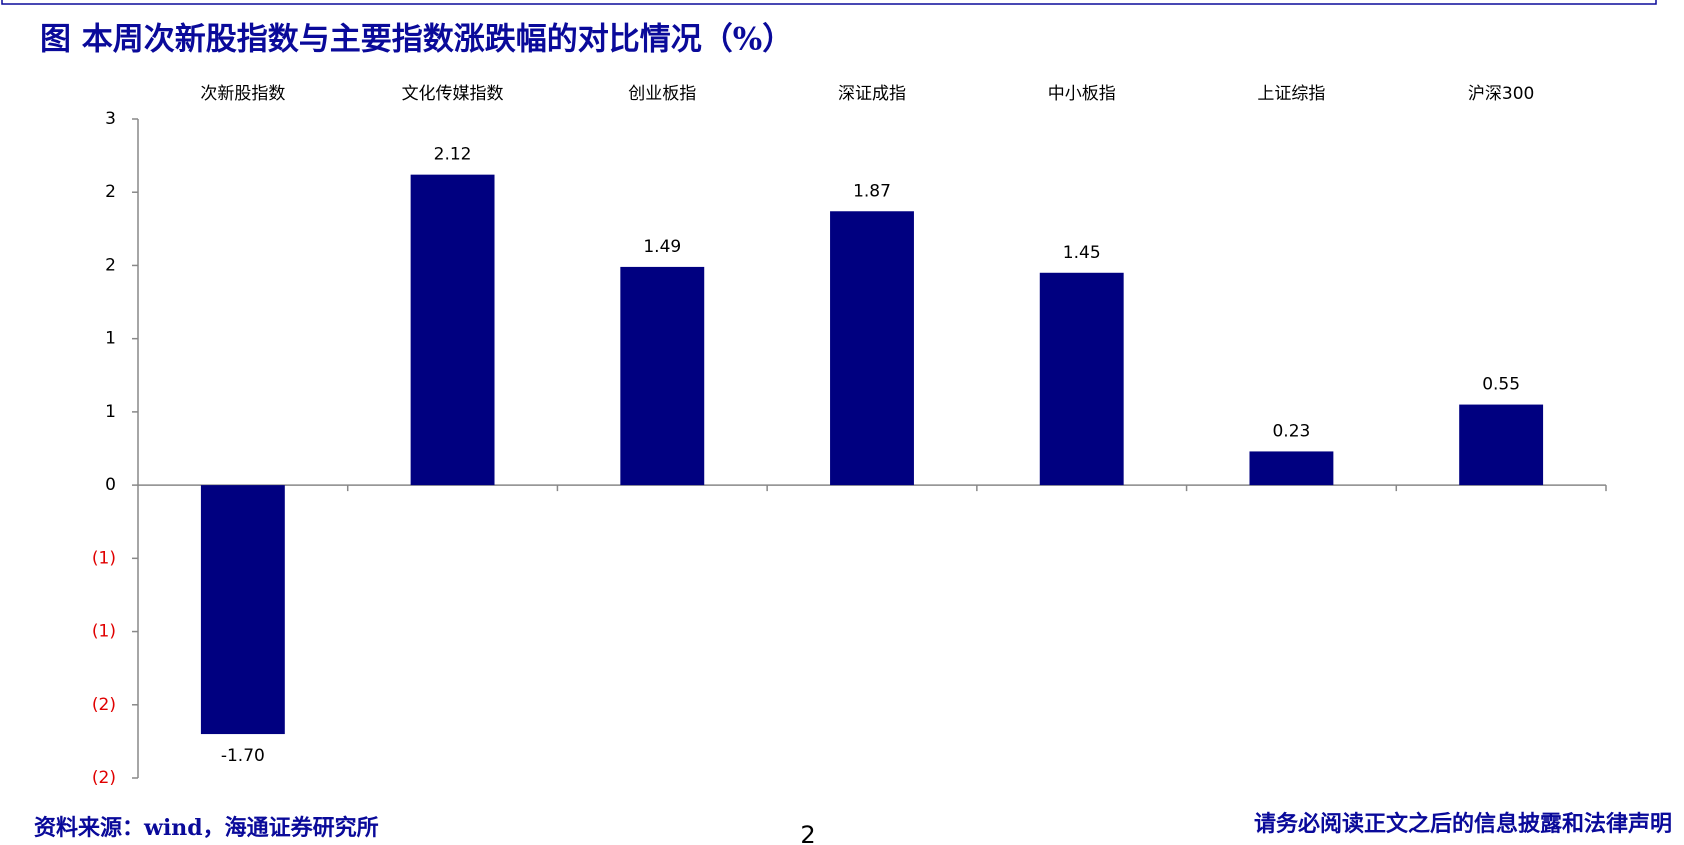  What do you see at coordinates (807, 833) in the screenshot?
I see `page-number: 2` at bounding box center [807, 833].